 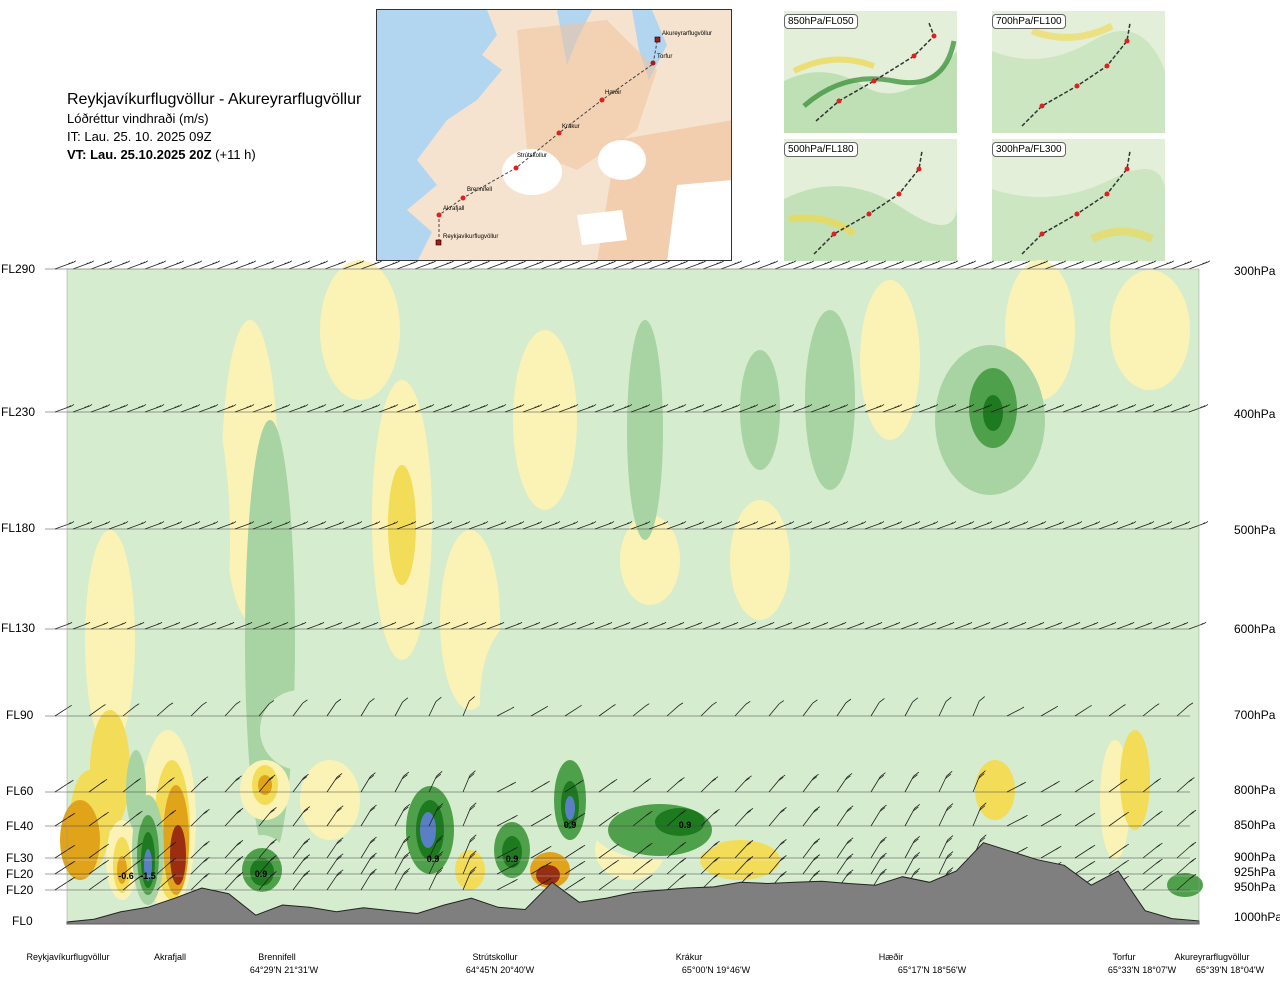 I want to click on thumbnail-500hpa: 500hPa/FL180, so click(x=870, y=200).